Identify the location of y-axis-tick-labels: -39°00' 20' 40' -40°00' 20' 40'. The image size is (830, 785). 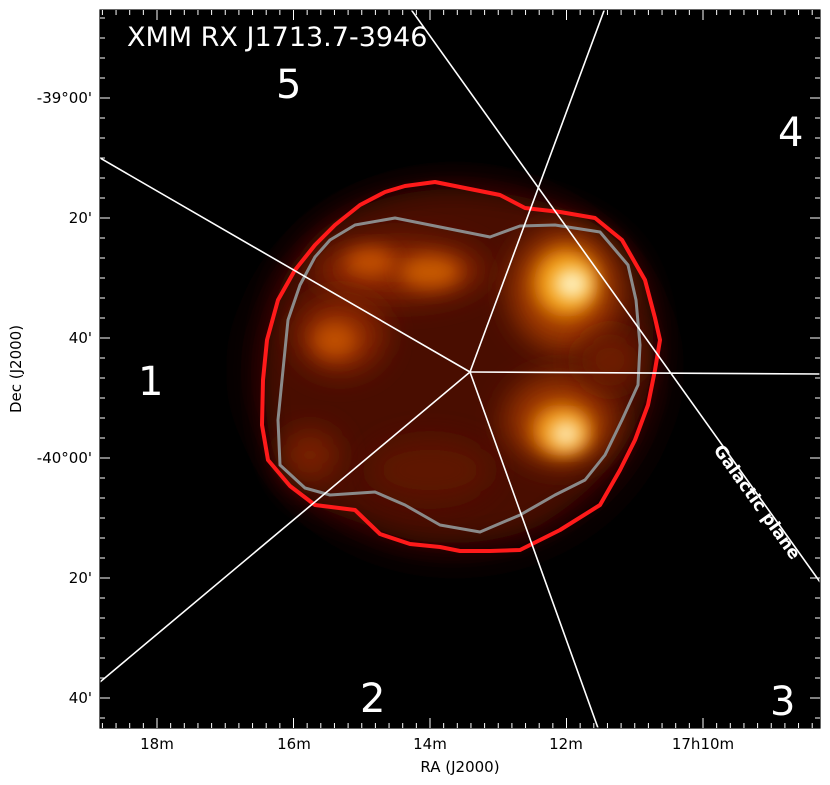
(64, 398).